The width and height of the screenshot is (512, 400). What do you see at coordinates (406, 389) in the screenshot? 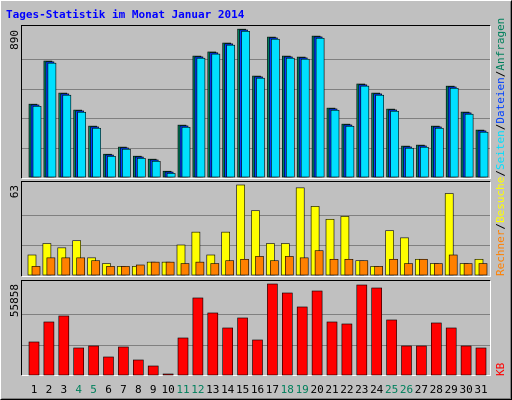
I see `x-tick-label: 26` at bounding box center [406, 389].